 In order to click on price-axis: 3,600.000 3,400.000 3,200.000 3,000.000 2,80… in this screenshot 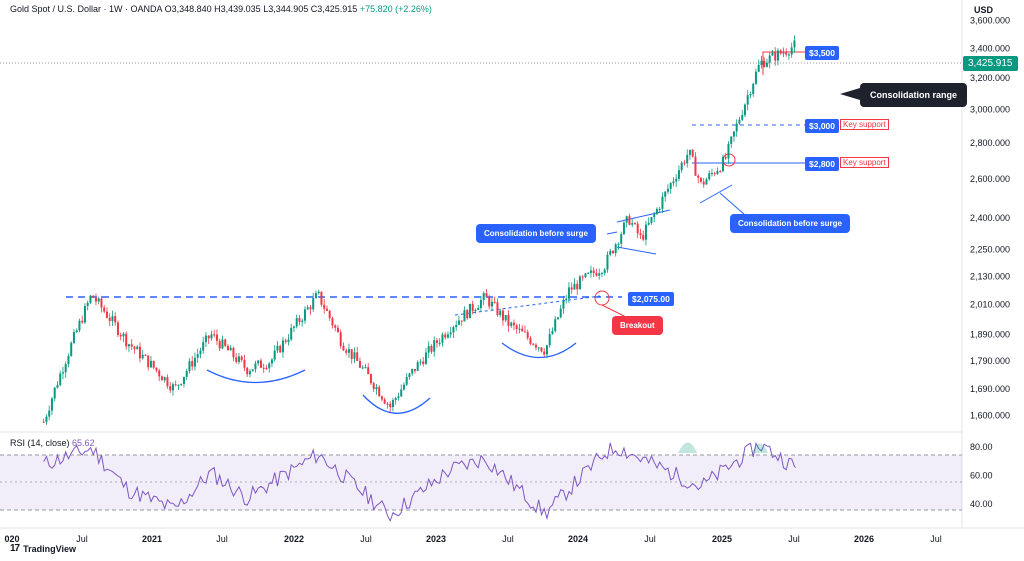, I will do `click(990, 218)`.